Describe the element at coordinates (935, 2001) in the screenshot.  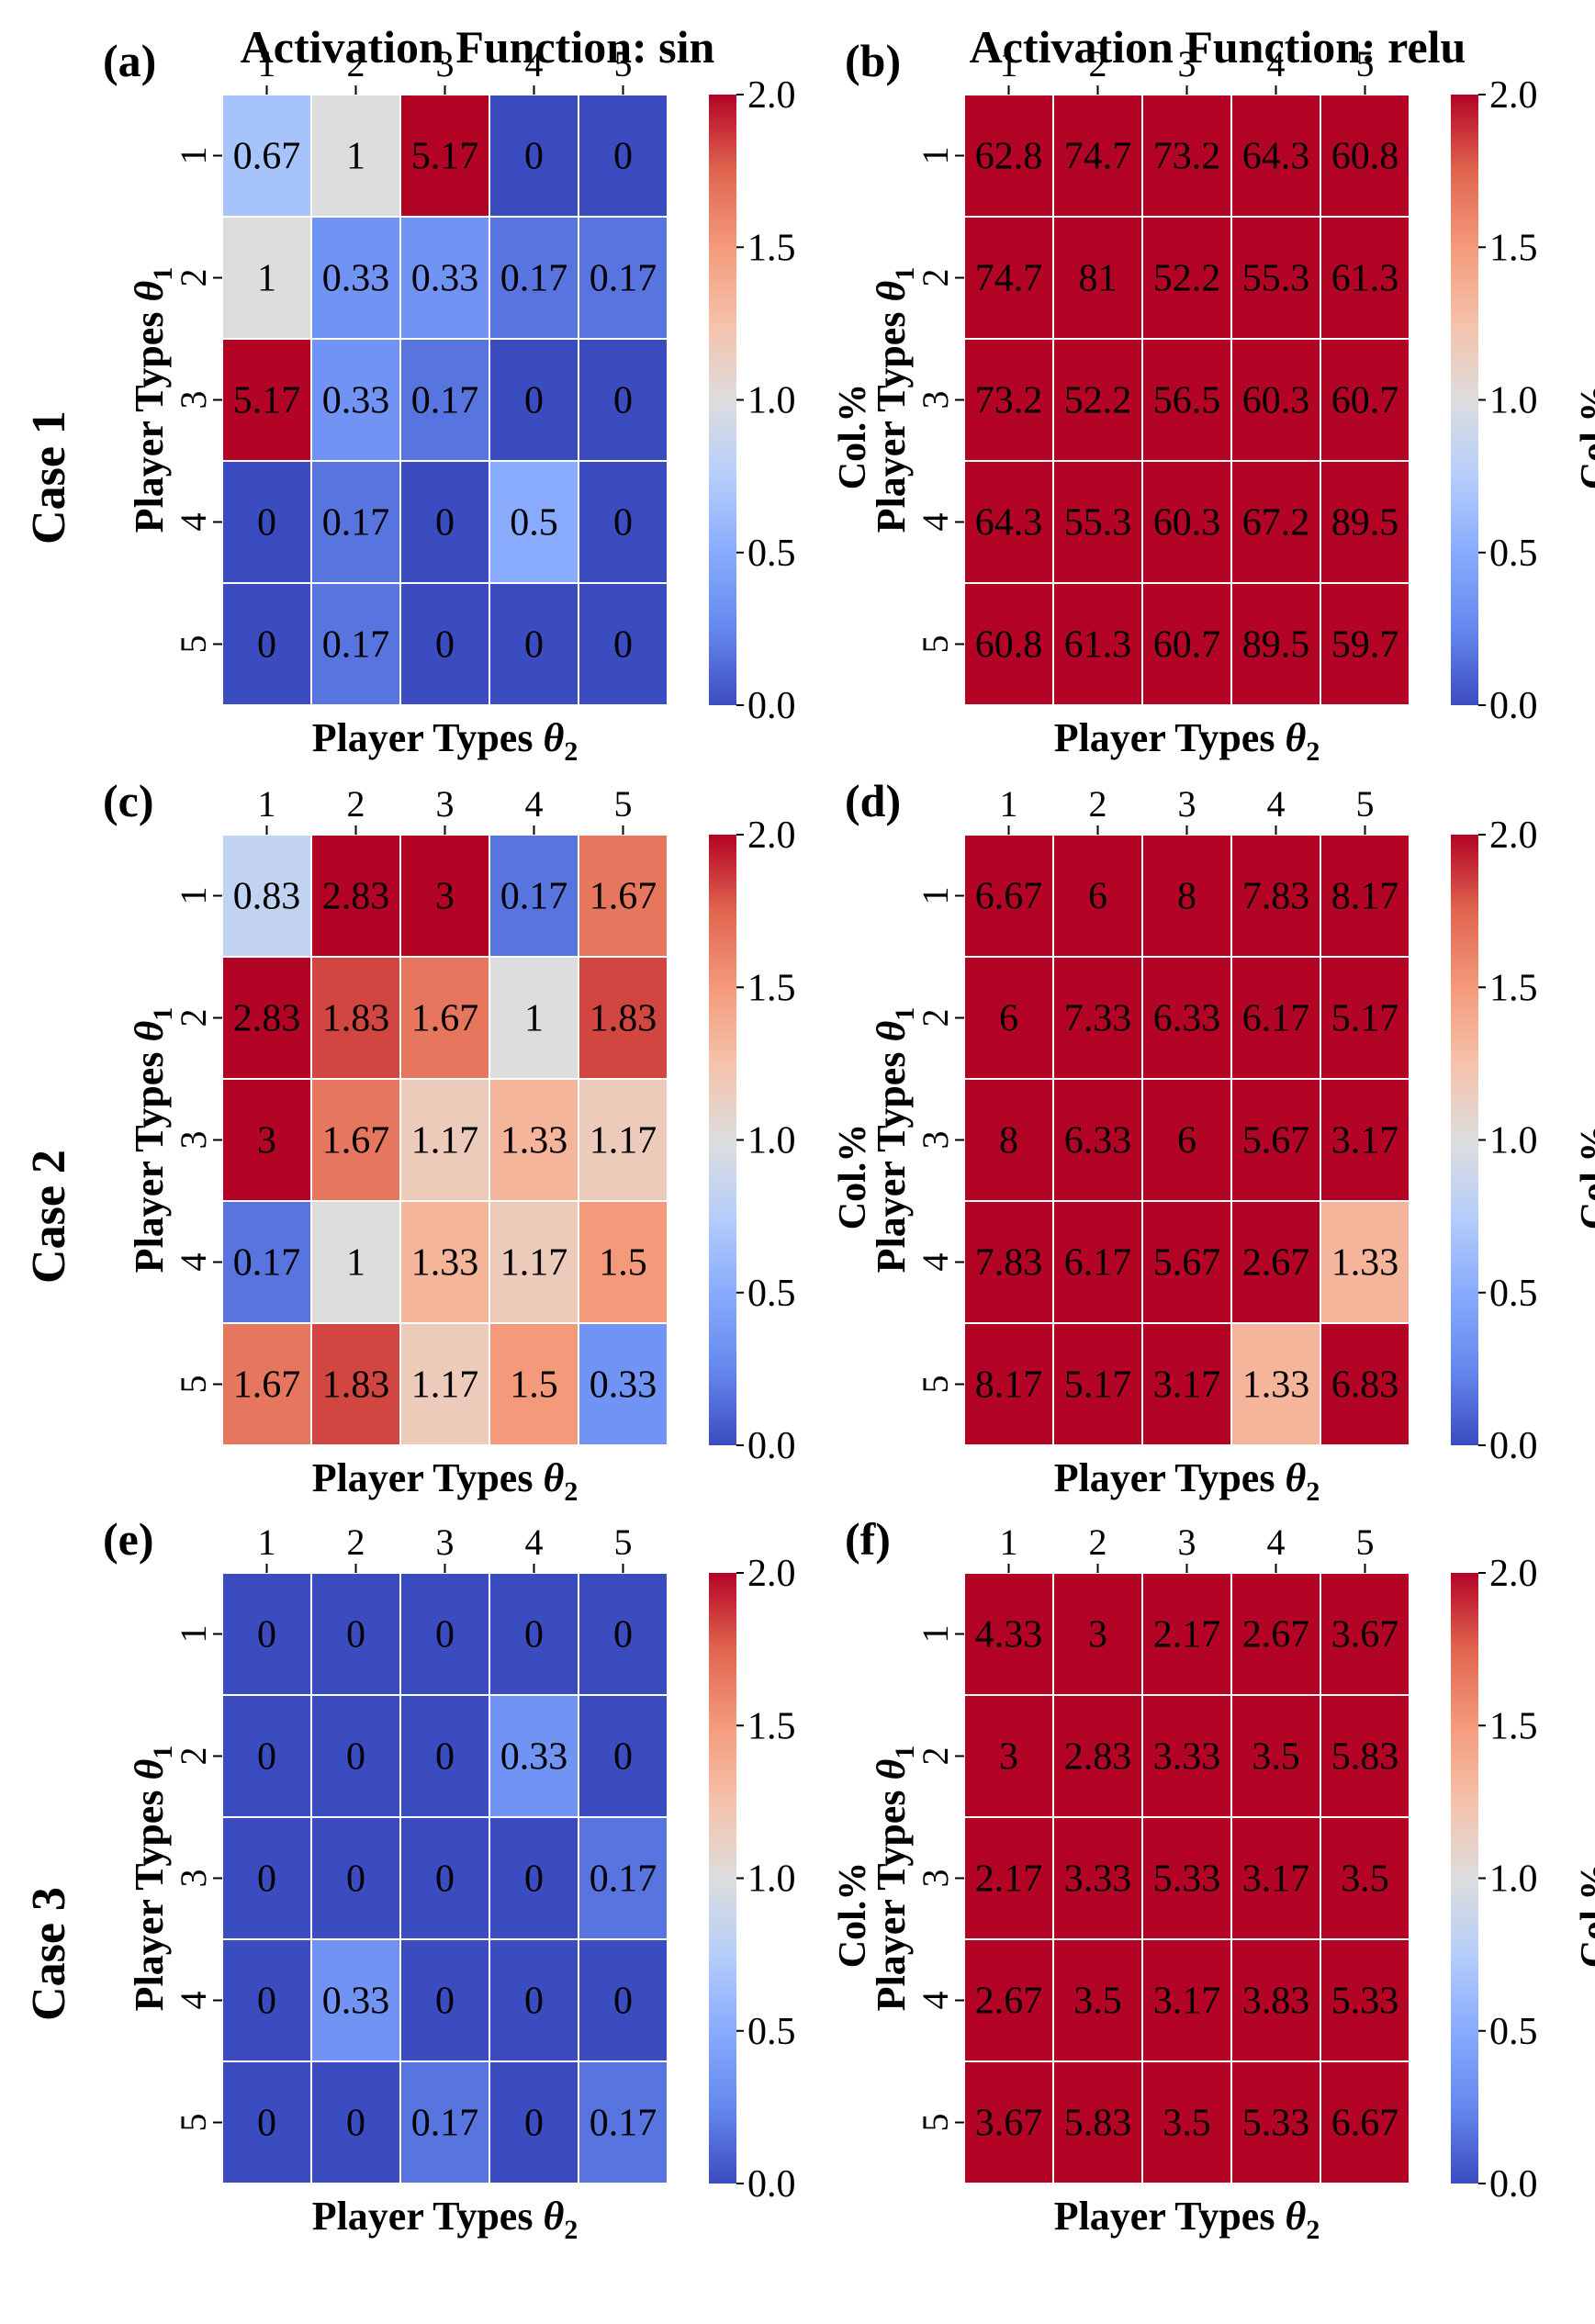
I see `y-tick-label: 4` at that location.